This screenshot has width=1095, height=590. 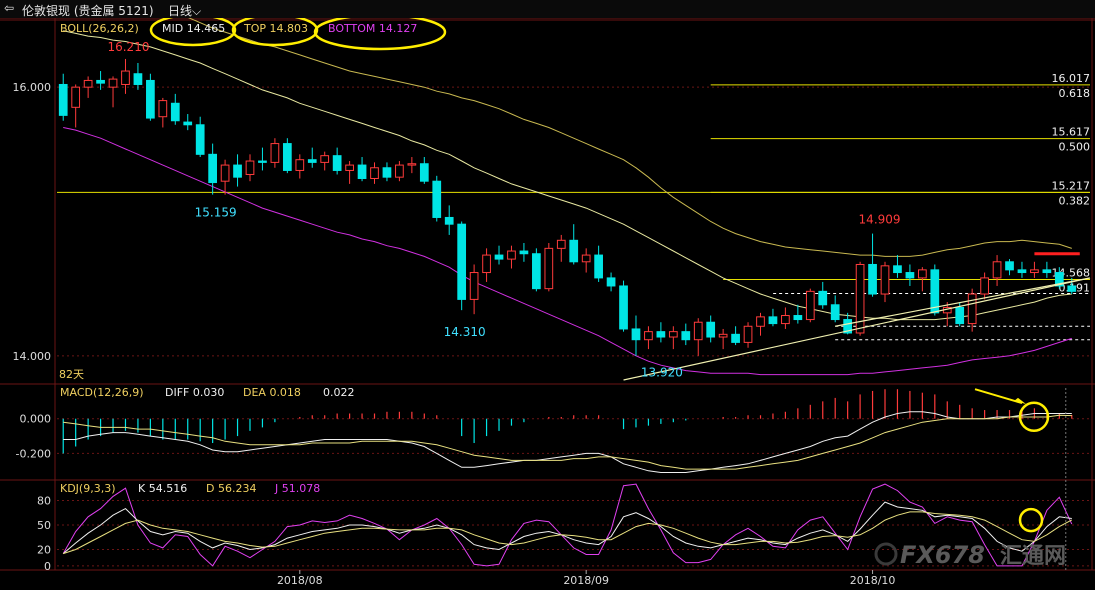 What do you see at coordinates (194, 392) in the screenshot?
I see `macd-diff-label: DIFF 0.030` at bounding box center [194, 392].